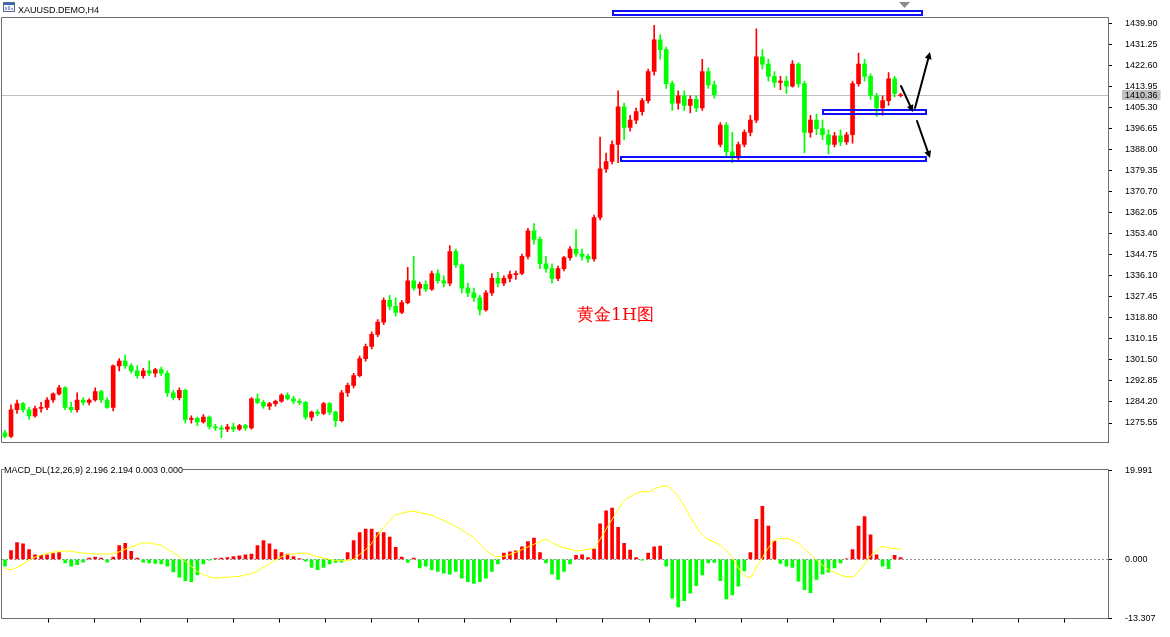  I want to click on y-tick-label: 1353.40, so click(1141, 233).